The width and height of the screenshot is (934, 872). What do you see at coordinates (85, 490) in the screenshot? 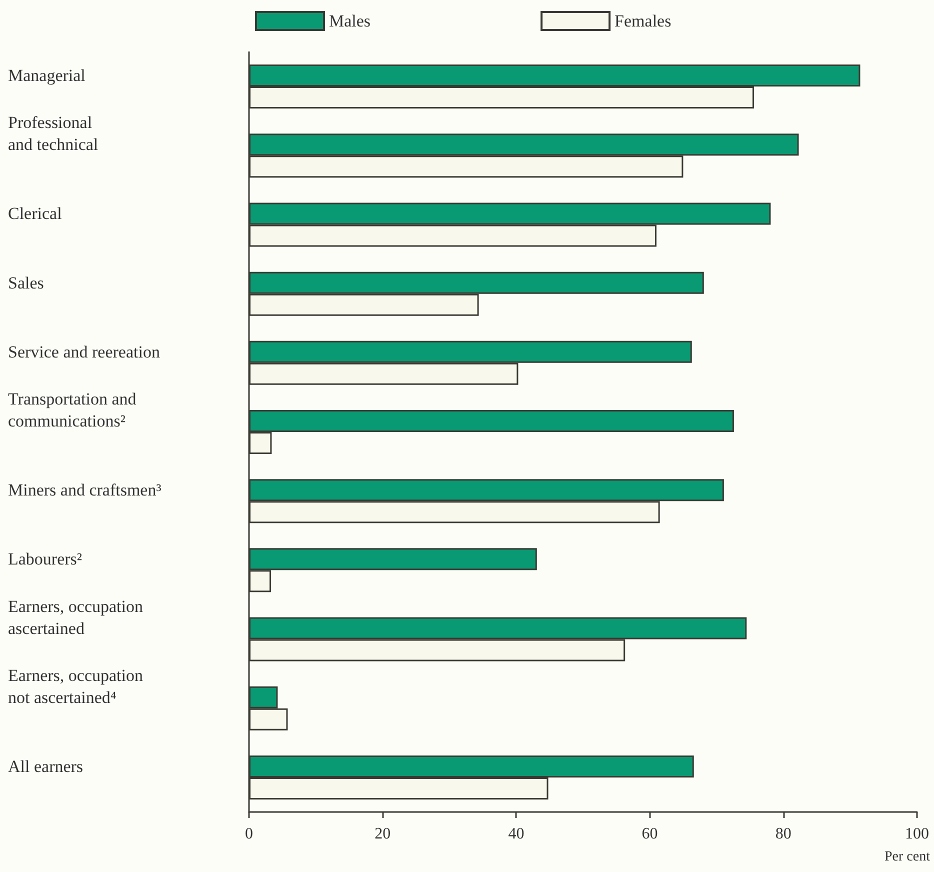
I see `y-tick-label: Miners and craftsmen³` at bounding box center [85, 490].